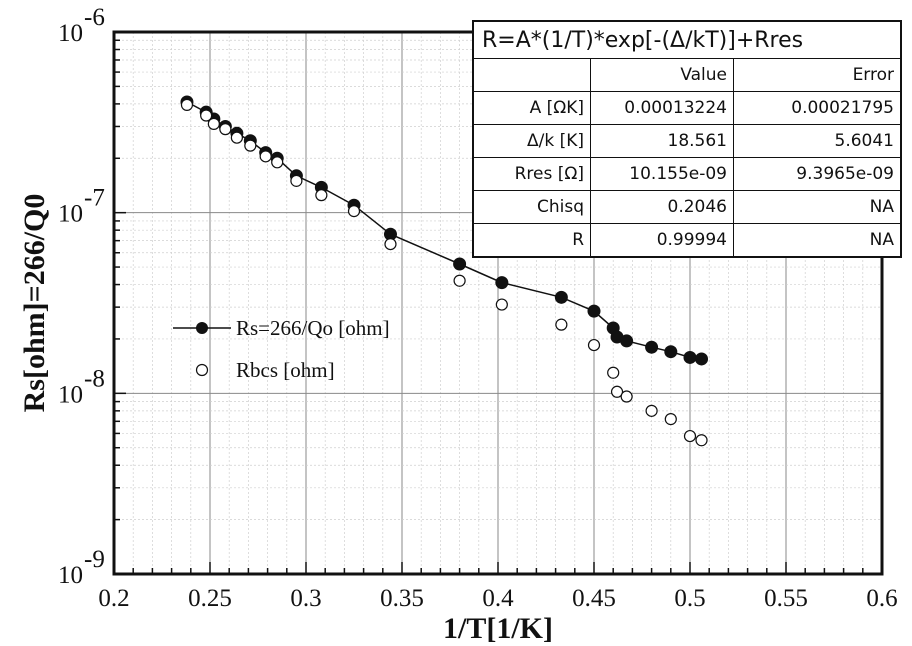 Image resolution: width=912 pixels, height=646 pixels. I want to click on fit-header-row: Value Error, so click(687, 75).